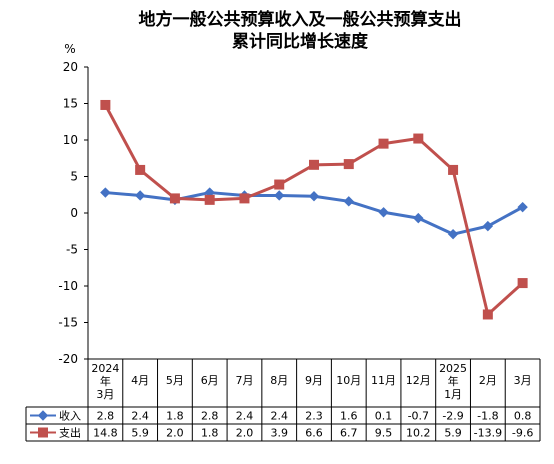 The image size is (554, 464). What do you see at coordinates (244, 380) in the screenshot?
I see `x-category-label: 7月` at bounding box center [244, 380].